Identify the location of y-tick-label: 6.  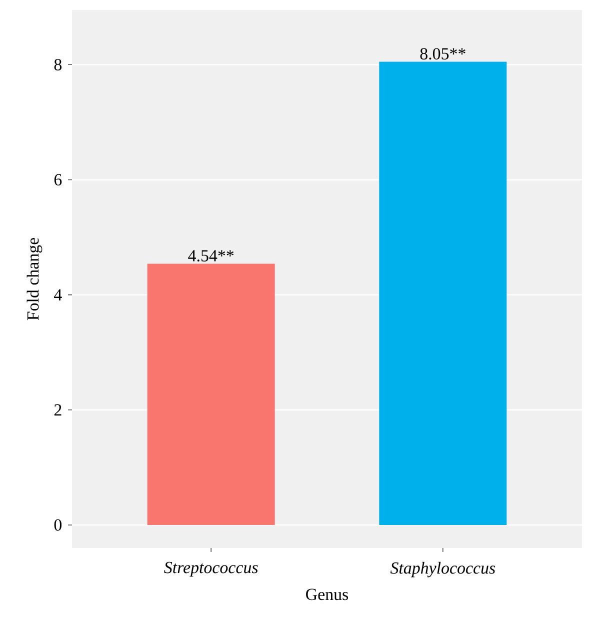
(58, 180).